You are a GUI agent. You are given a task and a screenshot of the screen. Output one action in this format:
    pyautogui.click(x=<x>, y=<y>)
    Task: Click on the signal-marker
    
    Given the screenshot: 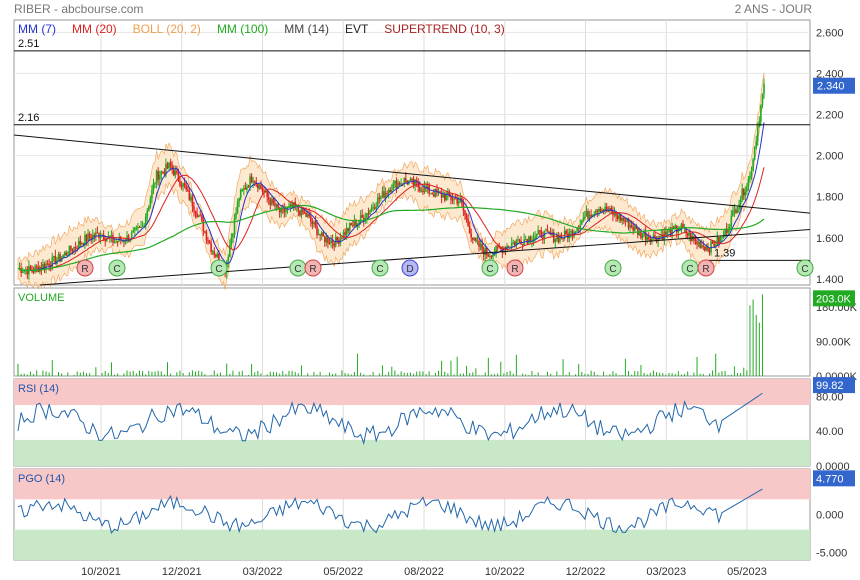 What is the action you would take?
    pyautogui.click(x=490, y=268)
    